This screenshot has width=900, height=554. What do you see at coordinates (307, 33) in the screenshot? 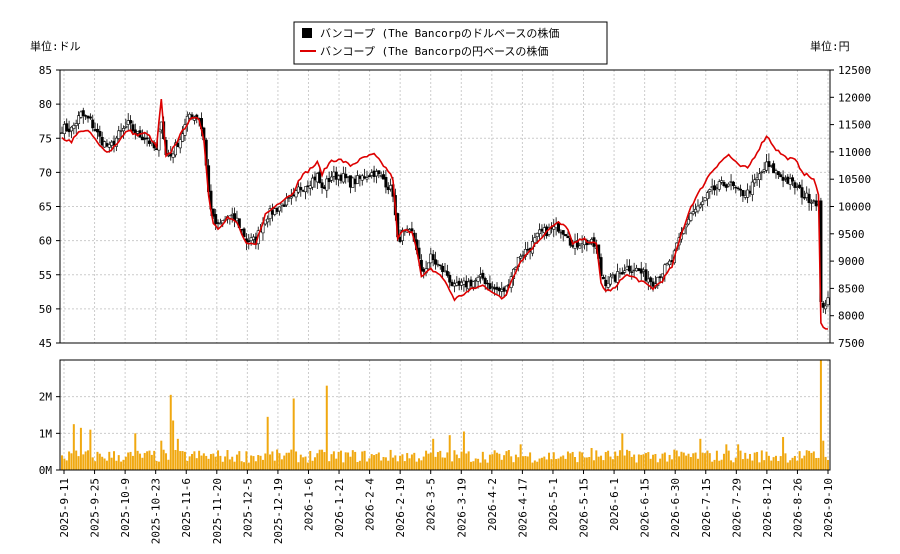
I see `legend-usd-marker` at bounding box center [307, 33].